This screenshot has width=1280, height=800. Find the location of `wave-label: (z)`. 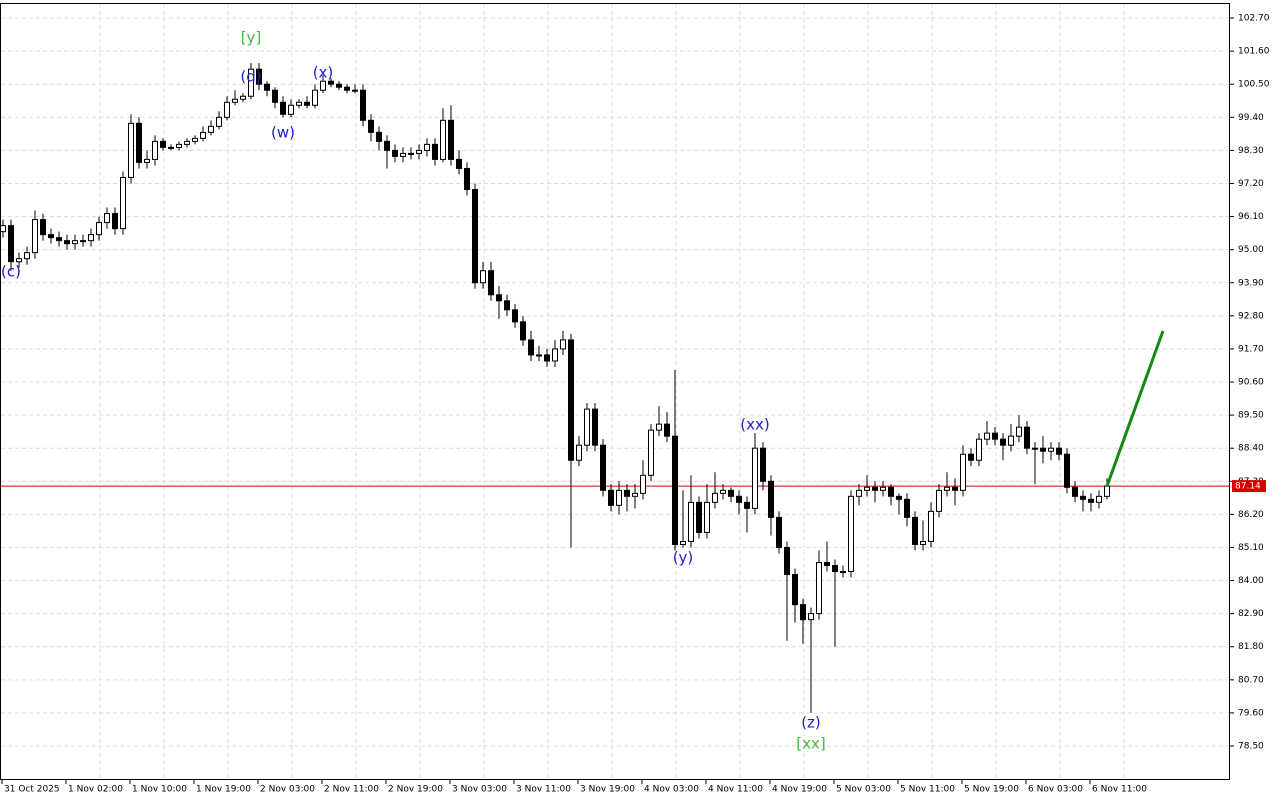

wave-label: (z) is located at coordinates (811, 723).